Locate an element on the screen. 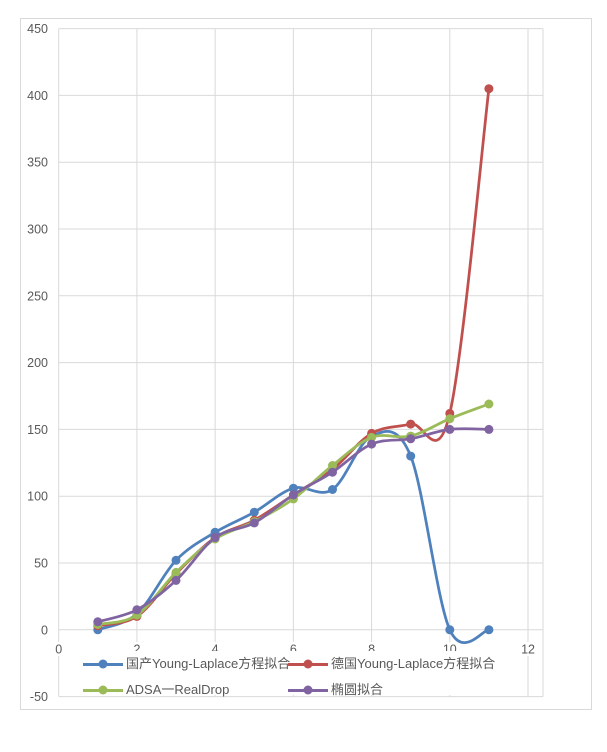 This screenshot has height=752, width=607. legend-label: 德国Young-Laplace方程拟合 is located at coordinates (413, 663).